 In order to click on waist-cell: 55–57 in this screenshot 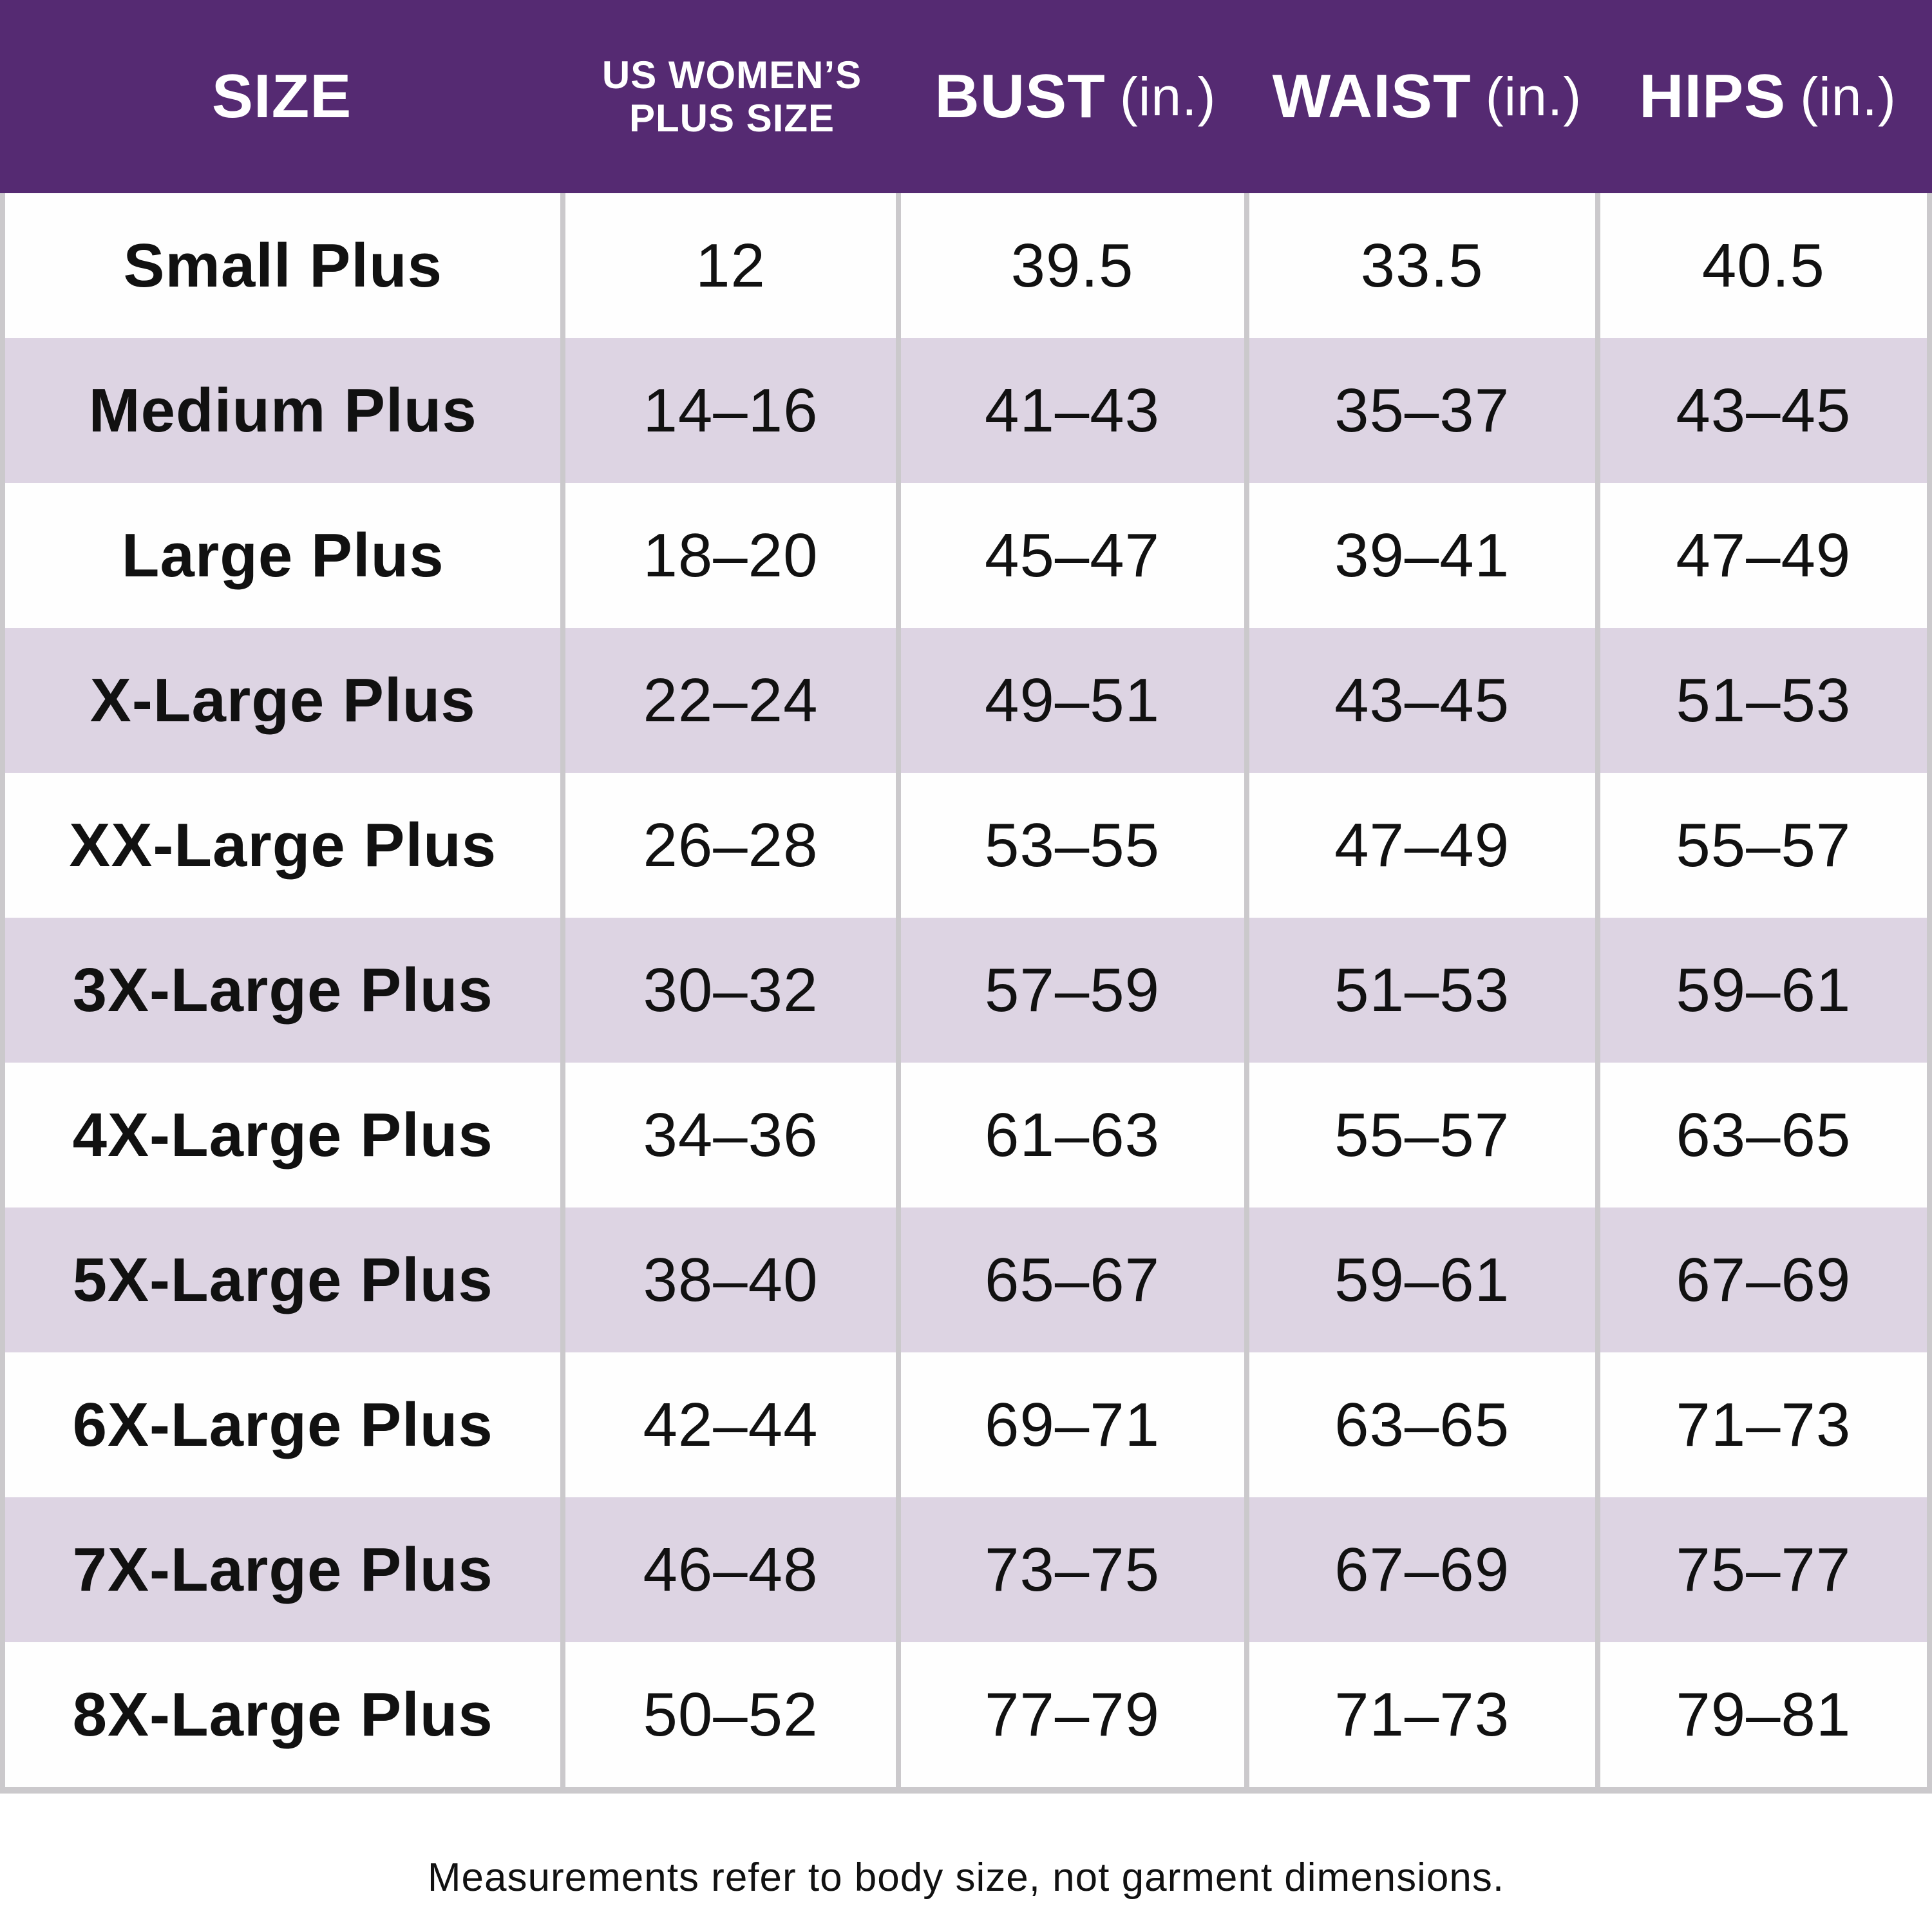, I will do `click(1424, 1135)`.